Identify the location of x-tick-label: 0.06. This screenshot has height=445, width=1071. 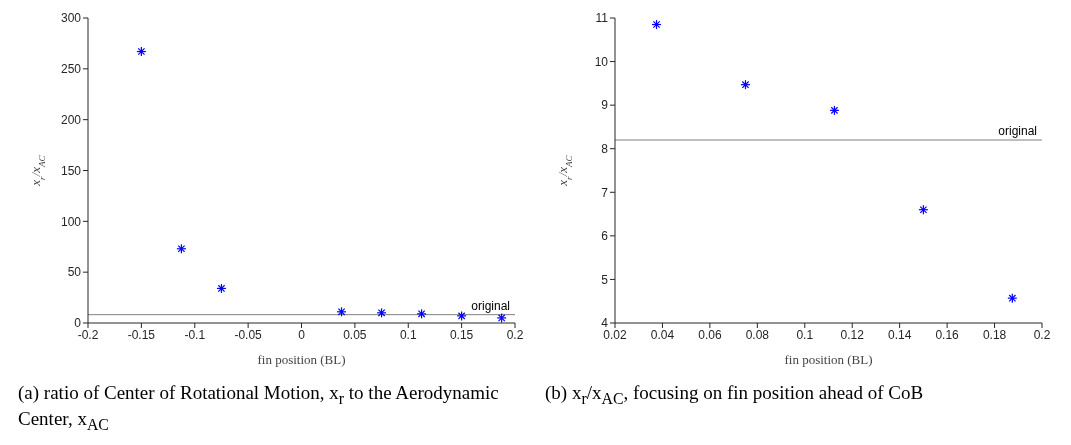
(710, 334).